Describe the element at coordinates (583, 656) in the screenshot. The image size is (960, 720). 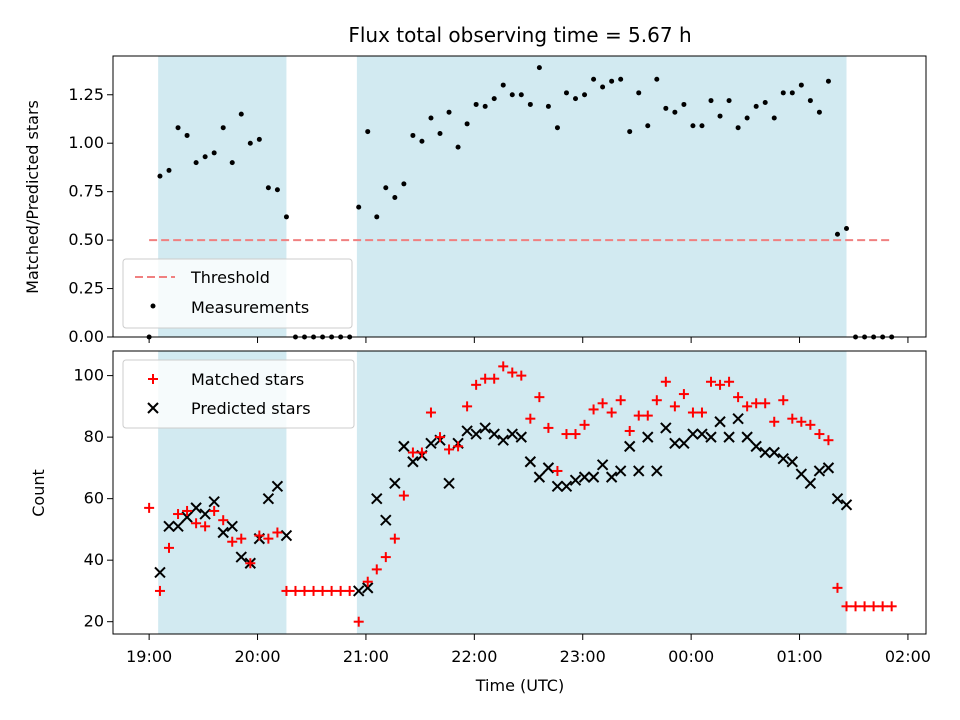
I see `x-tick-label: 23:00` at that location.